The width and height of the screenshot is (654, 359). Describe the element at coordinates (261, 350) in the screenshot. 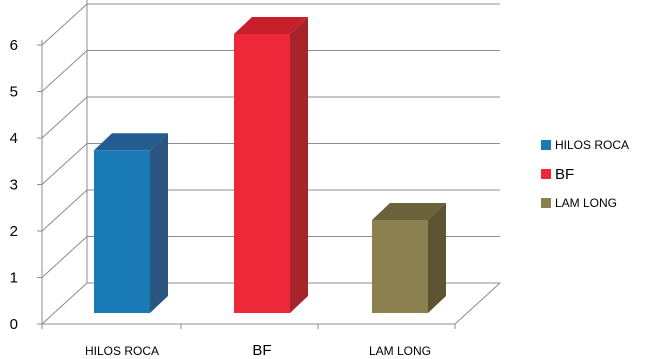

I see `x-category-label: BF` at that location.